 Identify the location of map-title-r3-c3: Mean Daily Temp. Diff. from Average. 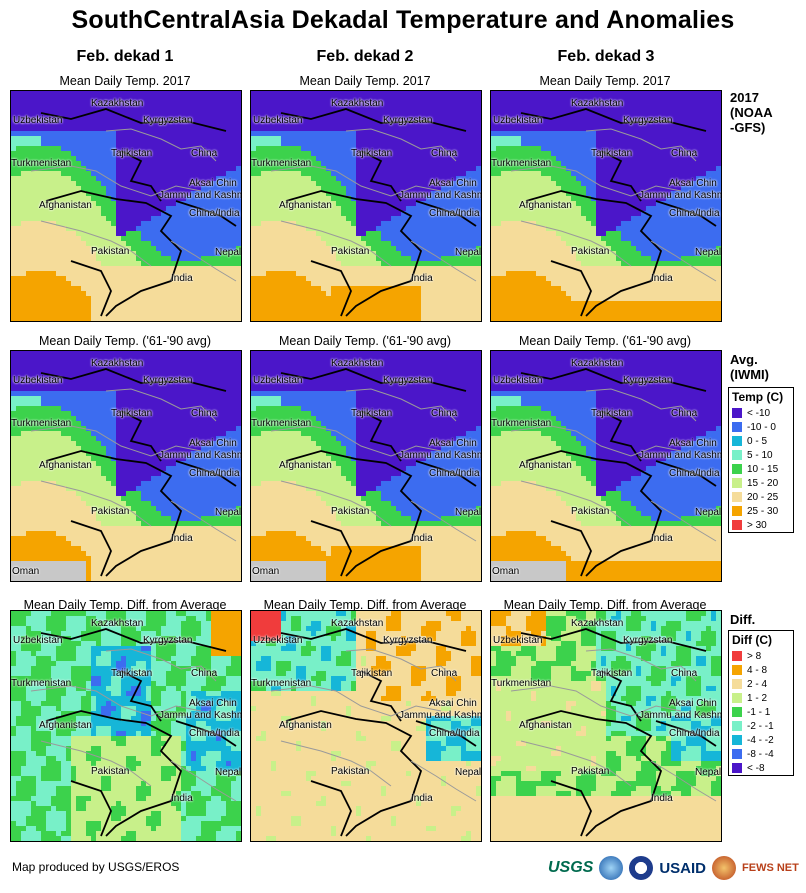
(605, 605).